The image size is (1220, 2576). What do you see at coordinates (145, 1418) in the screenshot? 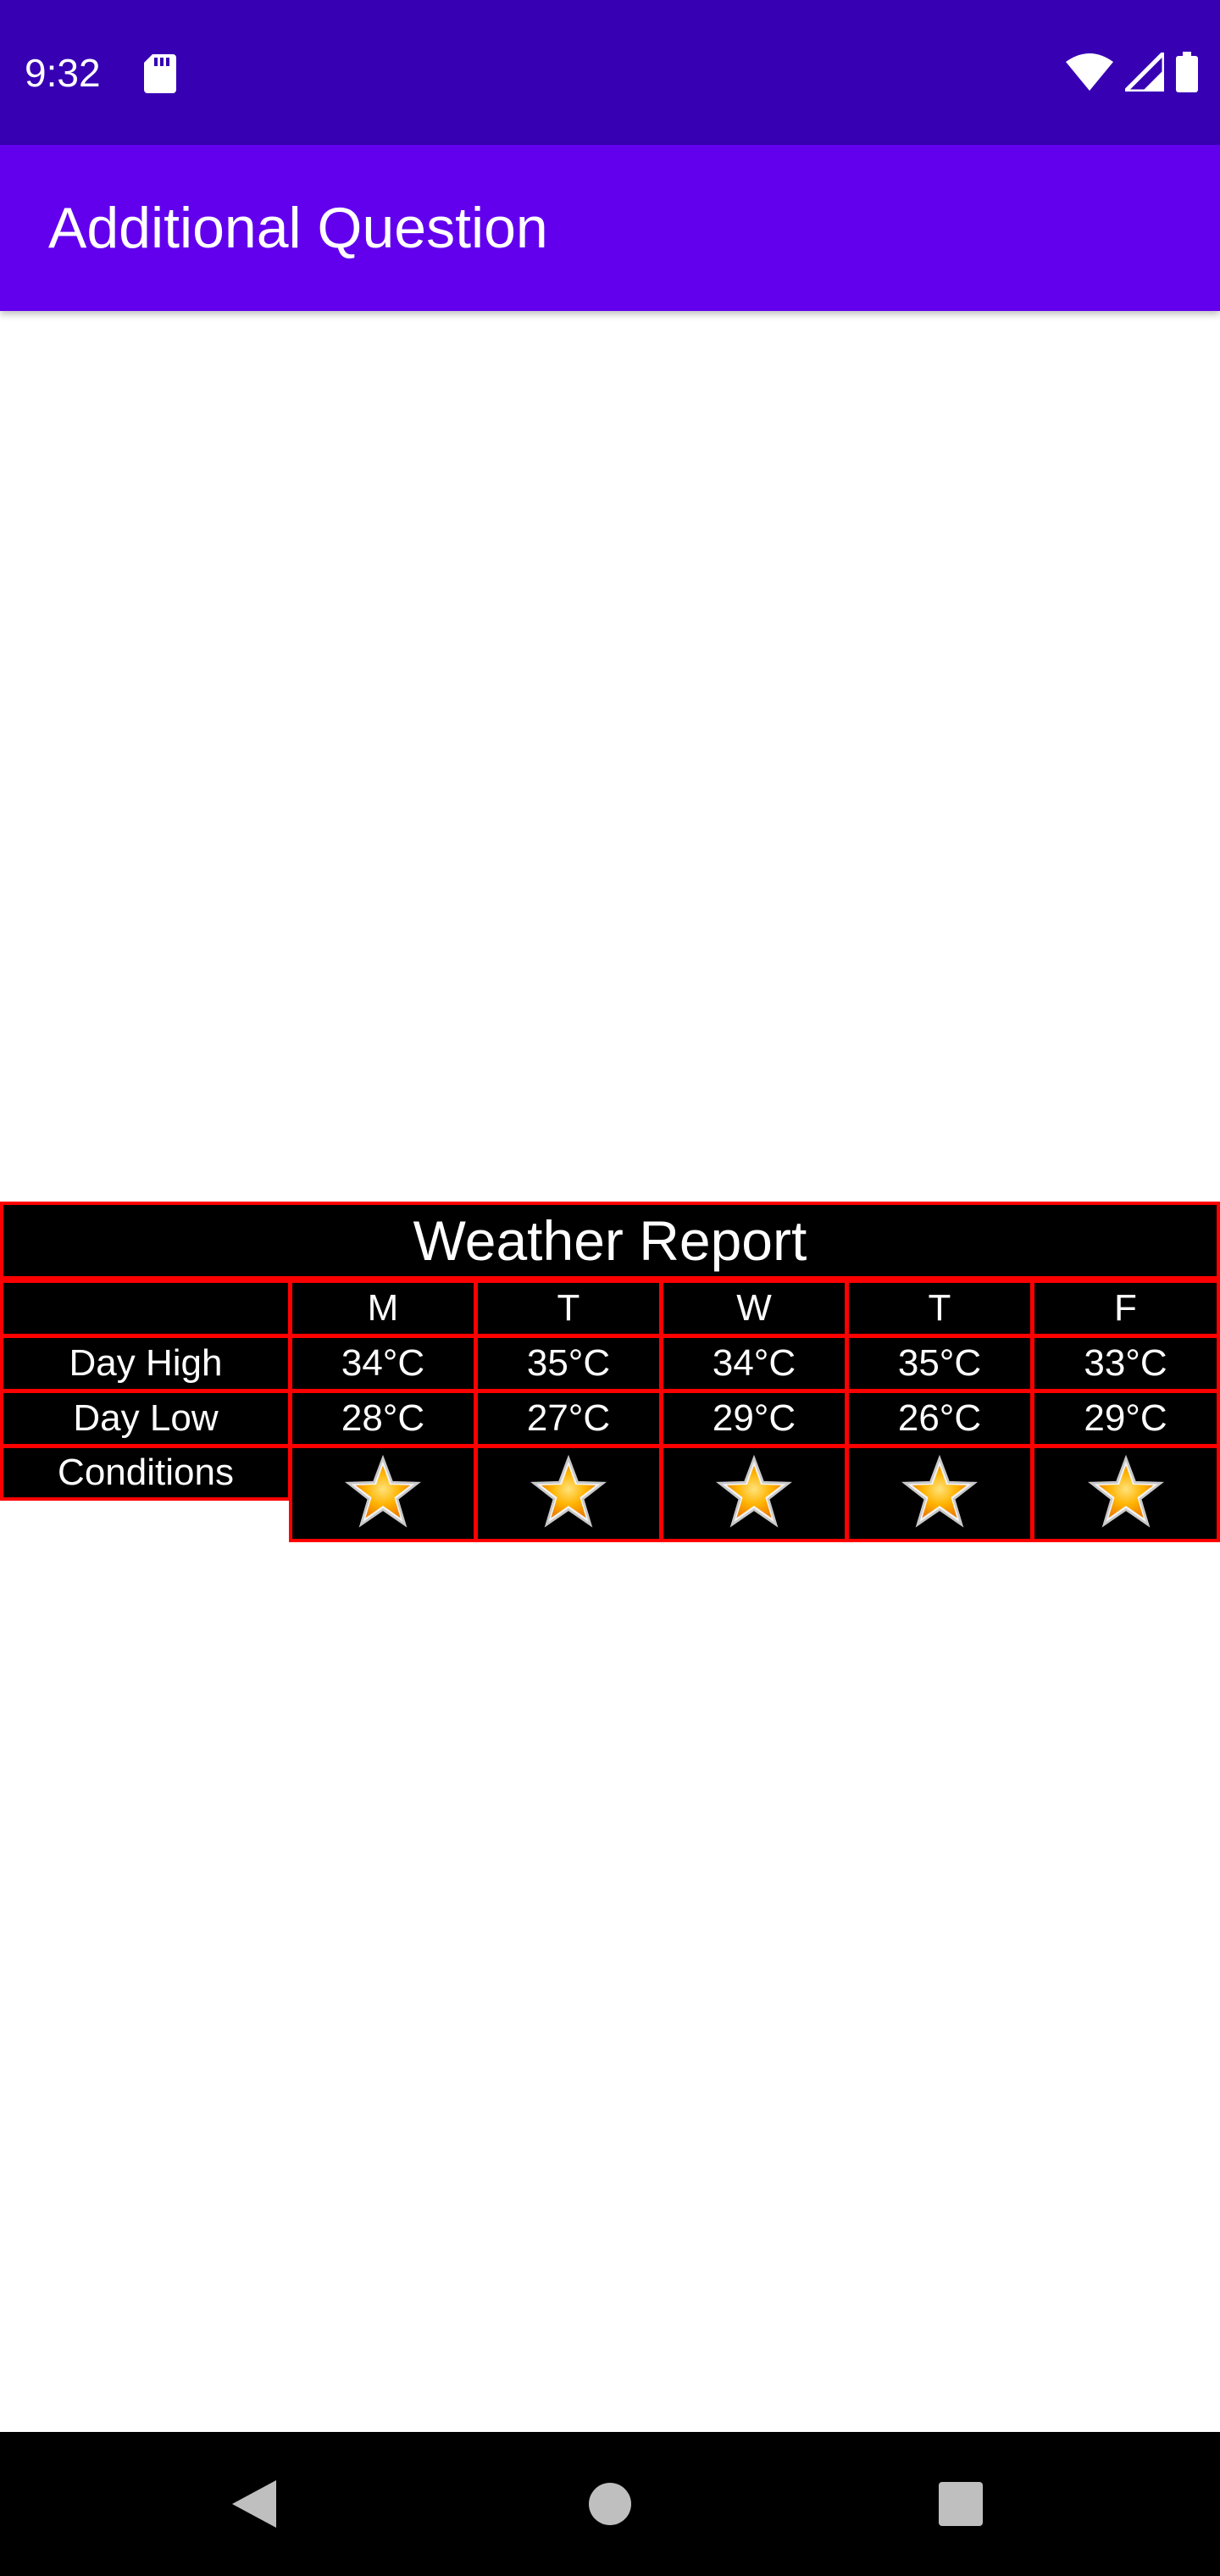
I see `row-label-day-low: Day Low` at bounding box center [145, 1418].